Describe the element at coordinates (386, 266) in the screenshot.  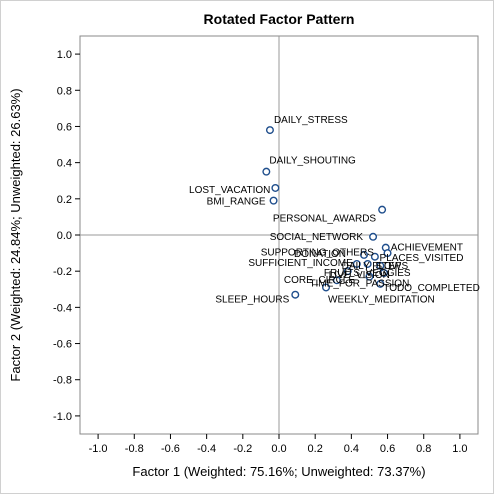
I see `point-label: FLOW` at that location.